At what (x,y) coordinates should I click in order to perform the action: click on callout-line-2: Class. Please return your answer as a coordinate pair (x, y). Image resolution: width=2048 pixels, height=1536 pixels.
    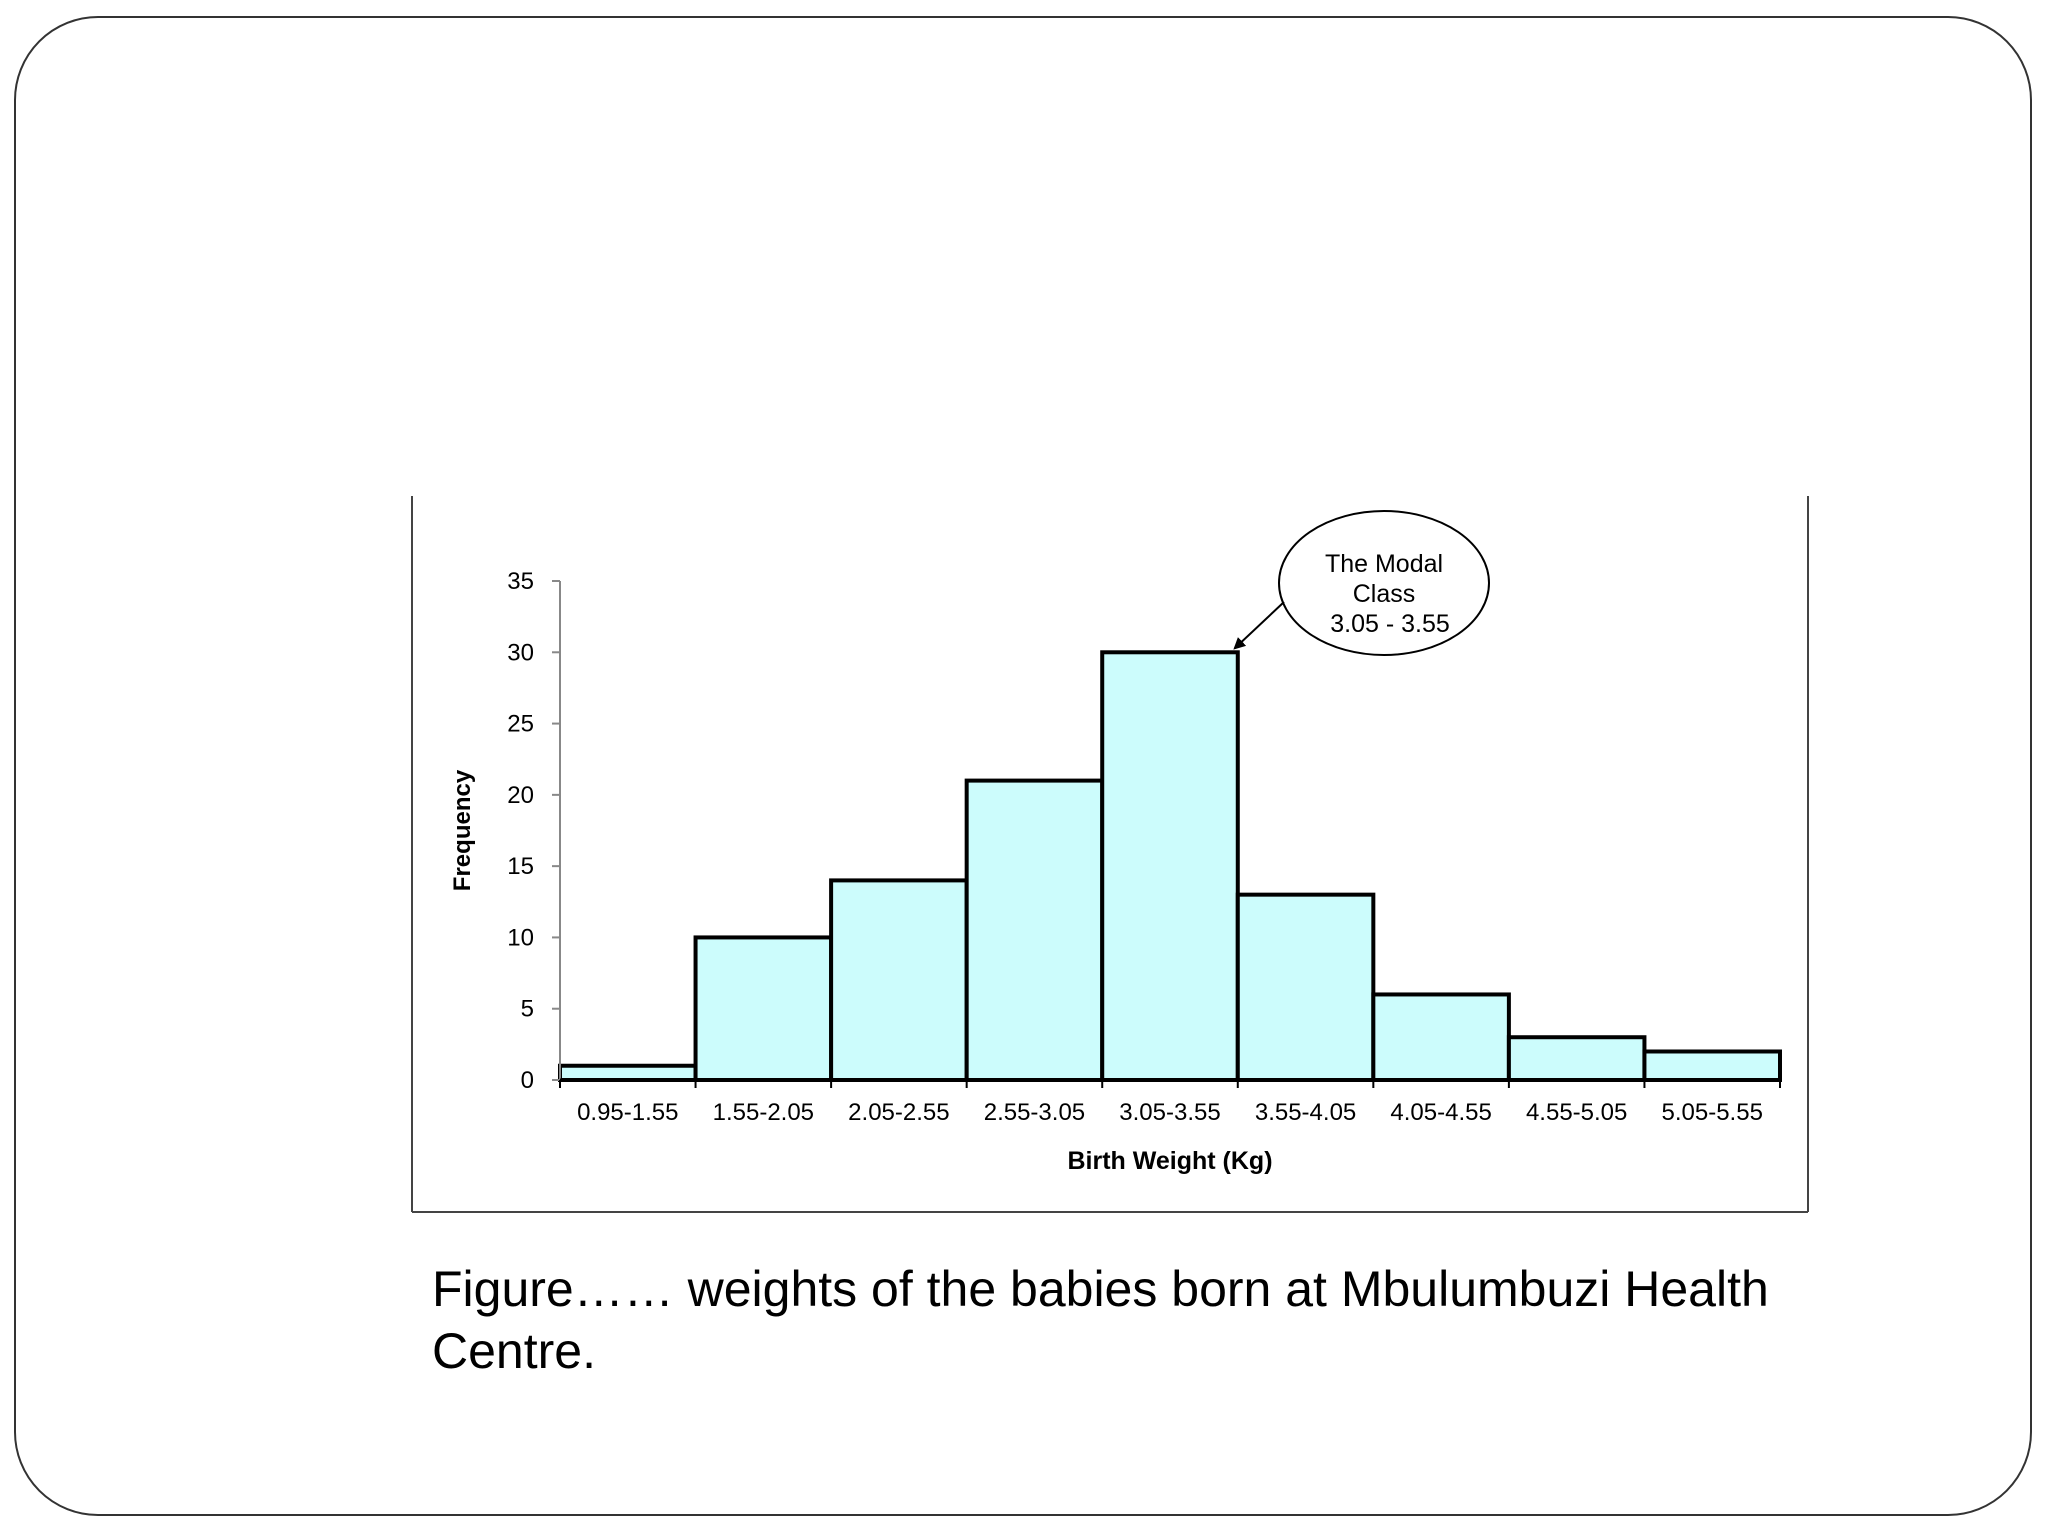
    Looking at the image, I should click on (1384, 594).